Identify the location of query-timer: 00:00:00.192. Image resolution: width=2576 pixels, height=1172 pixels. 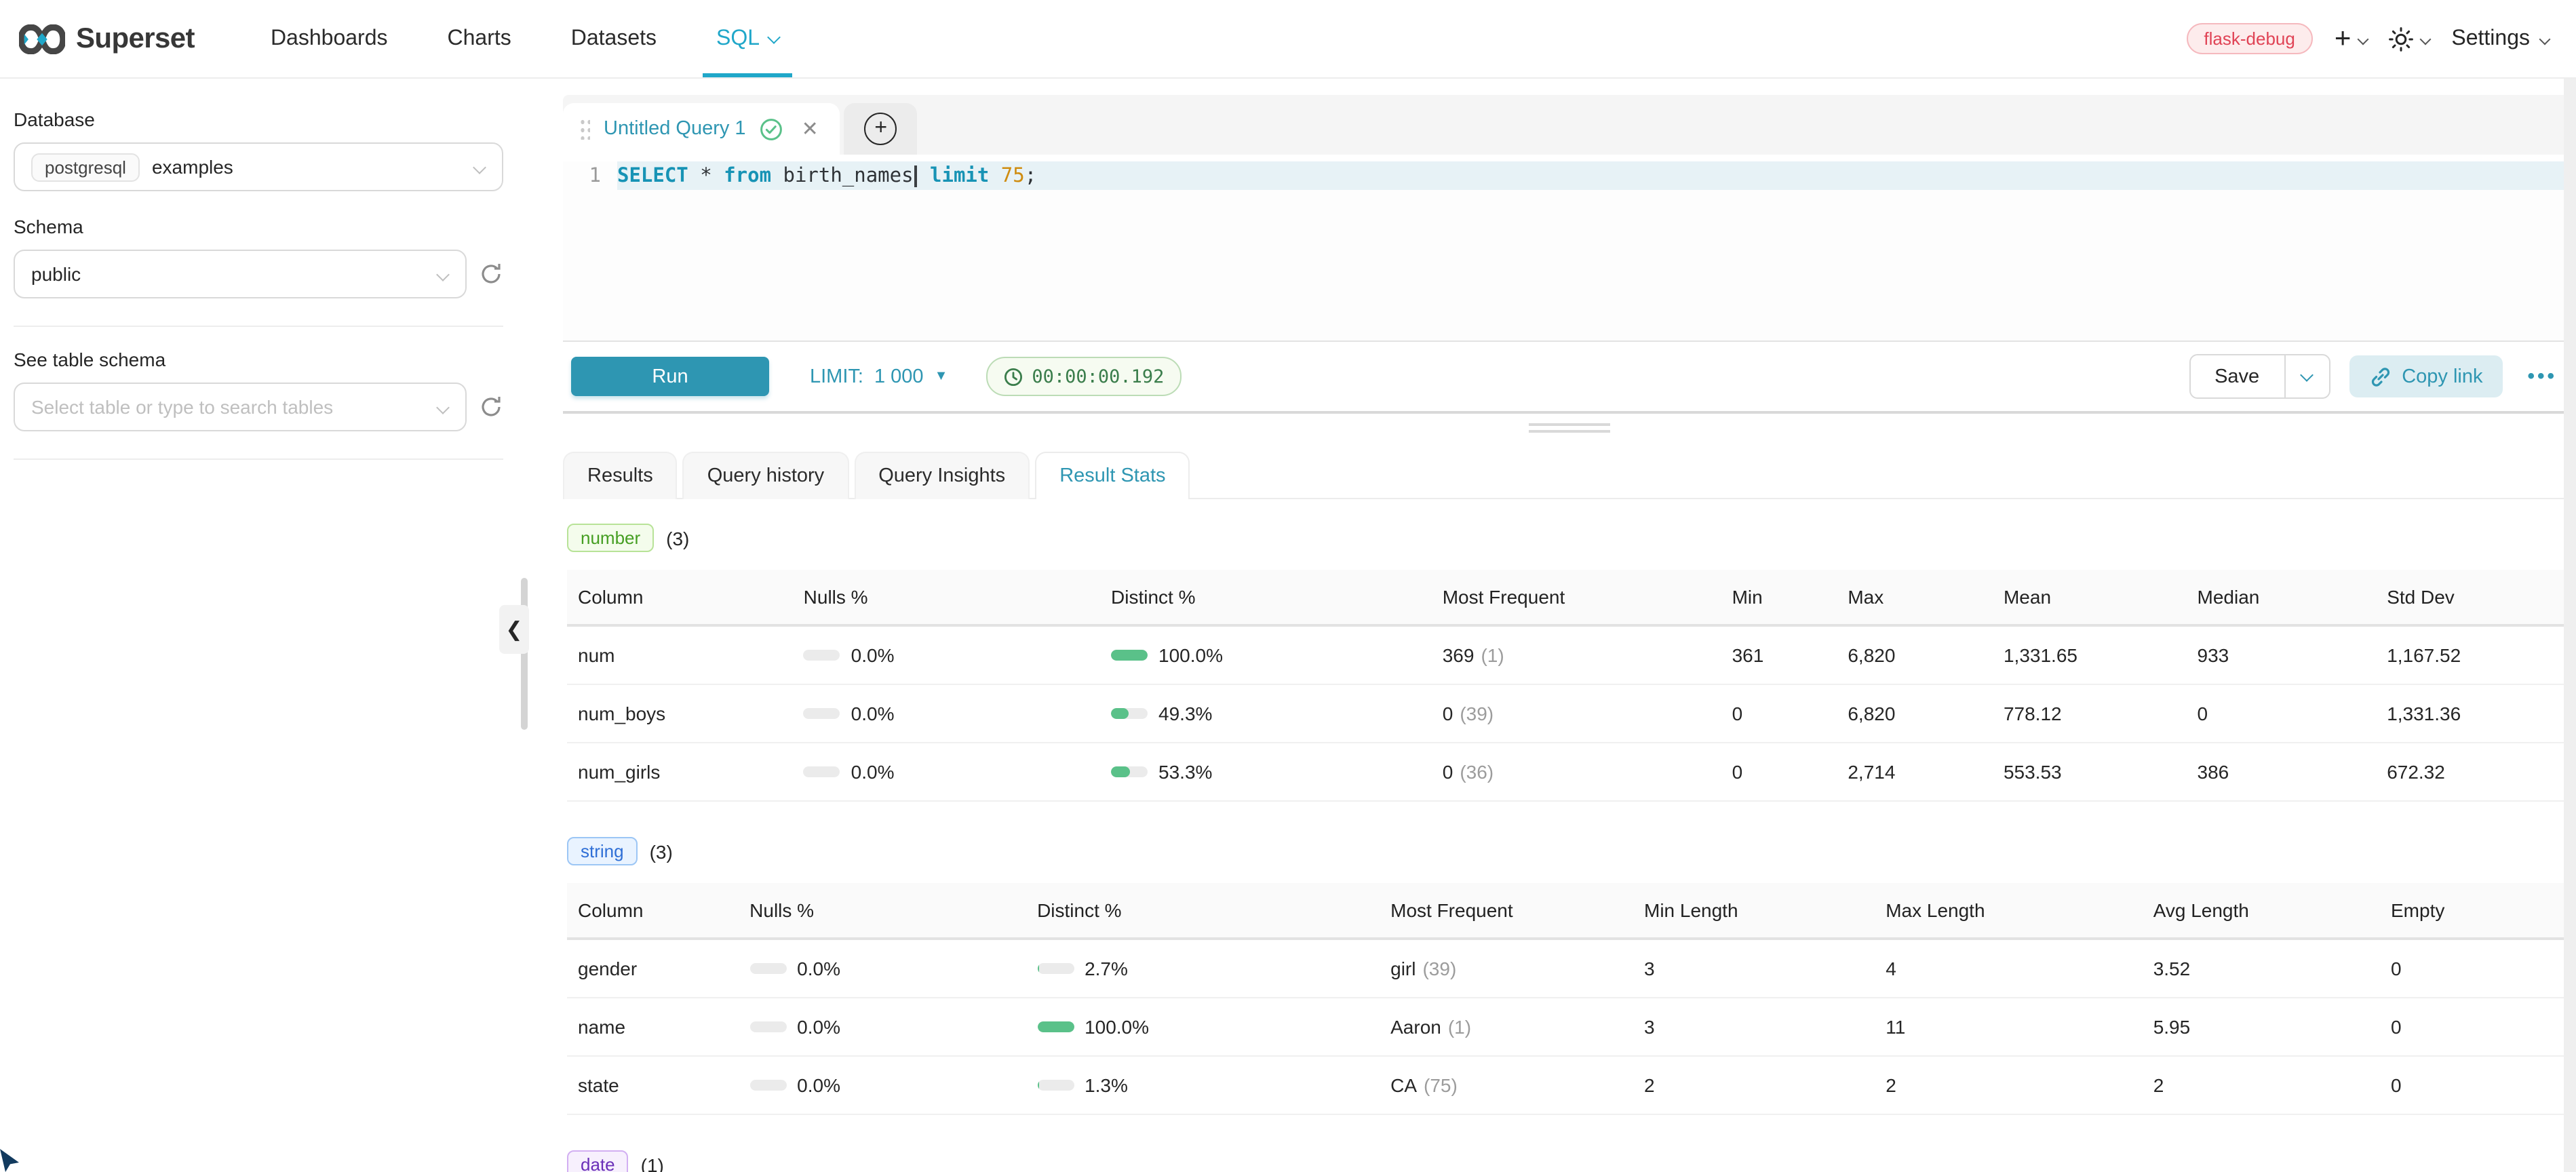
(1083, 376).